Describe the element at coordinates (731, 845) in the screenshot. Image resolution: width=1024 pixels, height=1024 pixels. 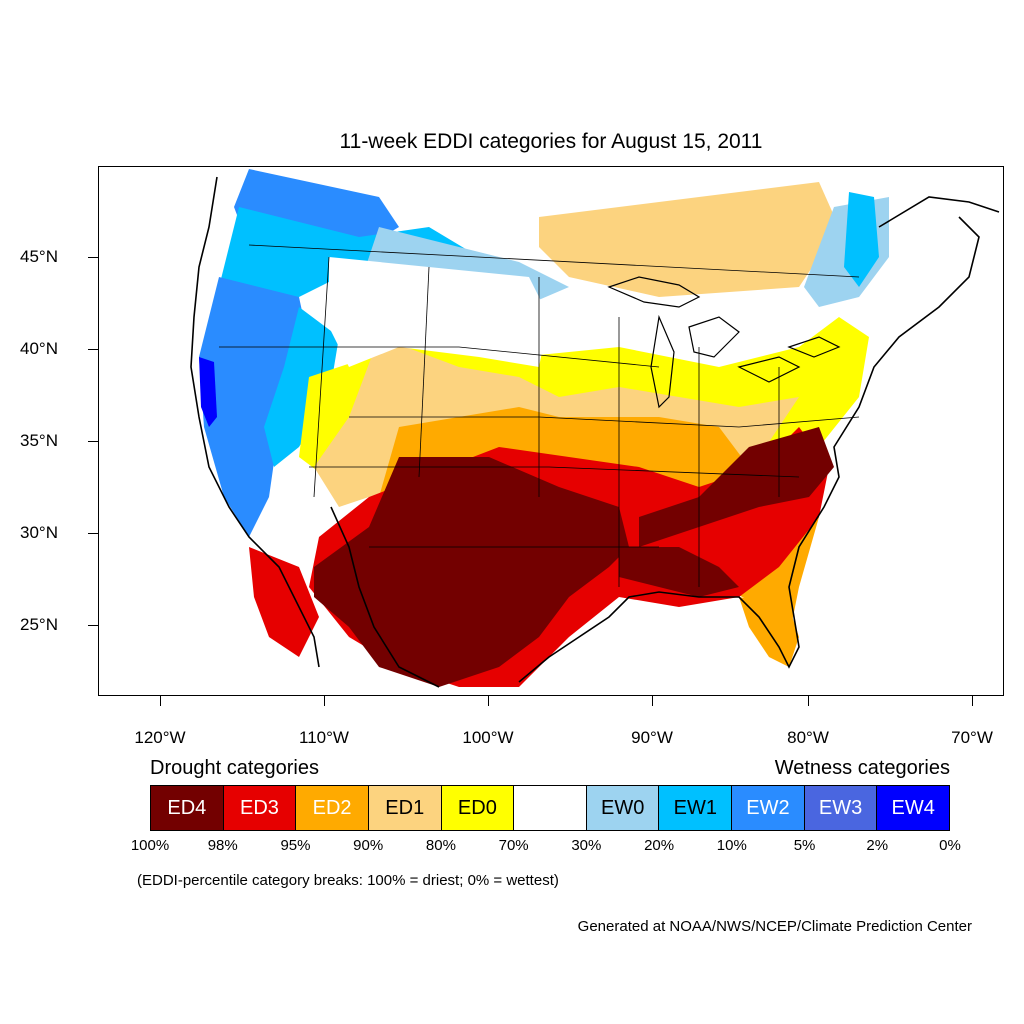
I see `break-label: 10%` at that location.